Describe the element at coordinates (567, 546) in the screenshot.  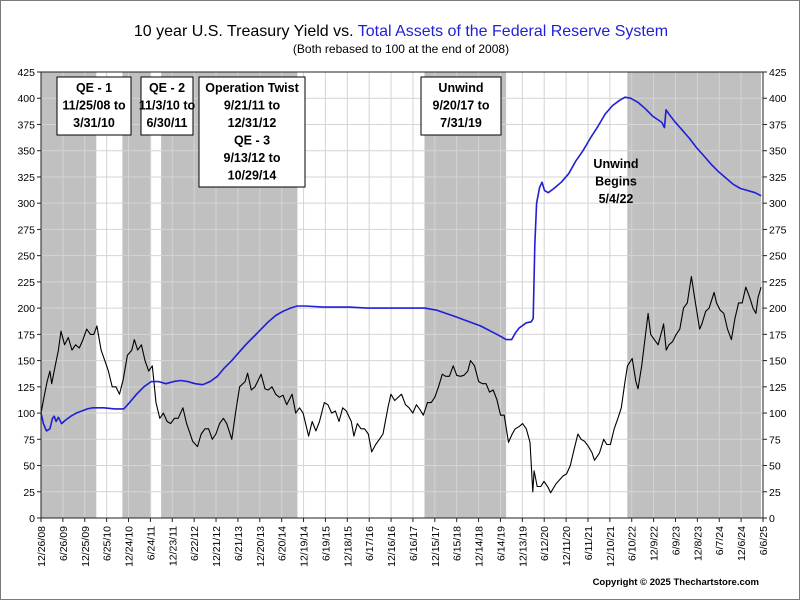
I see `x-tick-label: 12/11/20` at that location.